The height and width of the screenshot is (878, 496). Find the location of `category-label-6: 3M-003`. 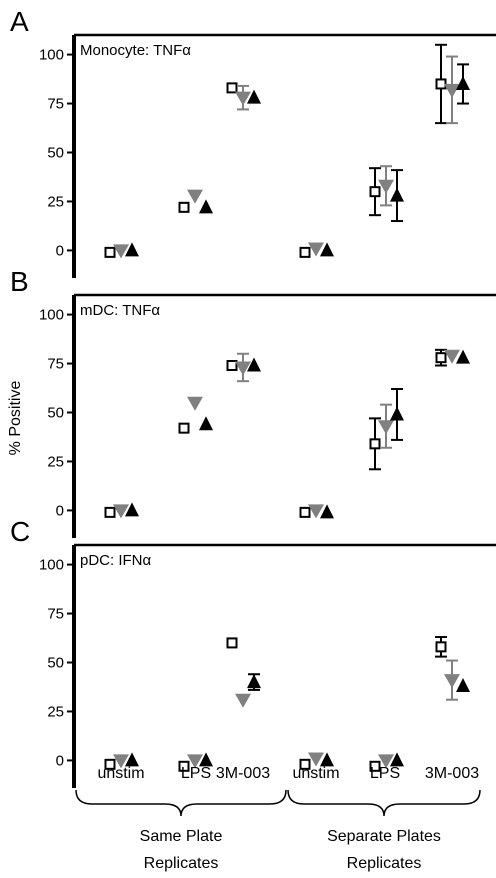

category-label-6: 3M-003 is located at coordinates (452, 773).